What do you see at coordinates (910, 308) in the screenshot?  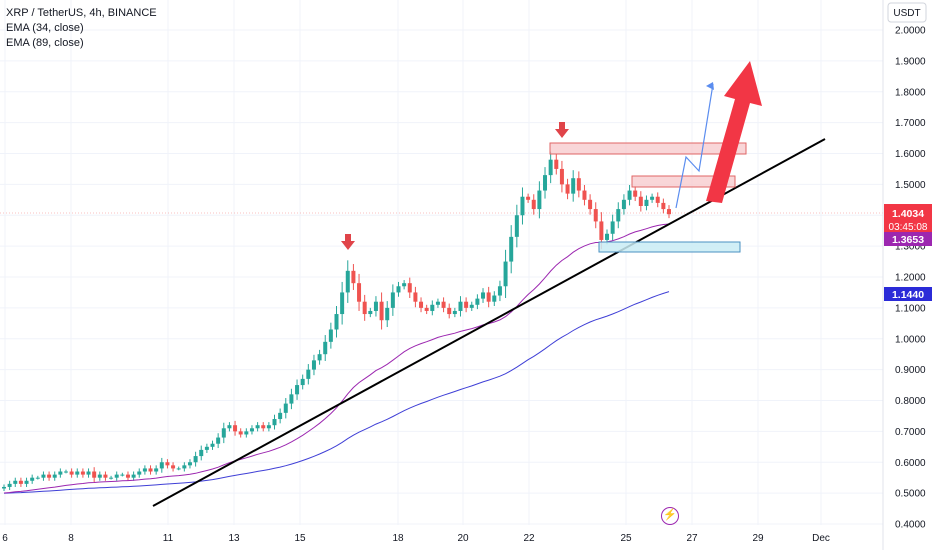 I see `price-tick-label: 1.1000` at bounding box center [910, 308].